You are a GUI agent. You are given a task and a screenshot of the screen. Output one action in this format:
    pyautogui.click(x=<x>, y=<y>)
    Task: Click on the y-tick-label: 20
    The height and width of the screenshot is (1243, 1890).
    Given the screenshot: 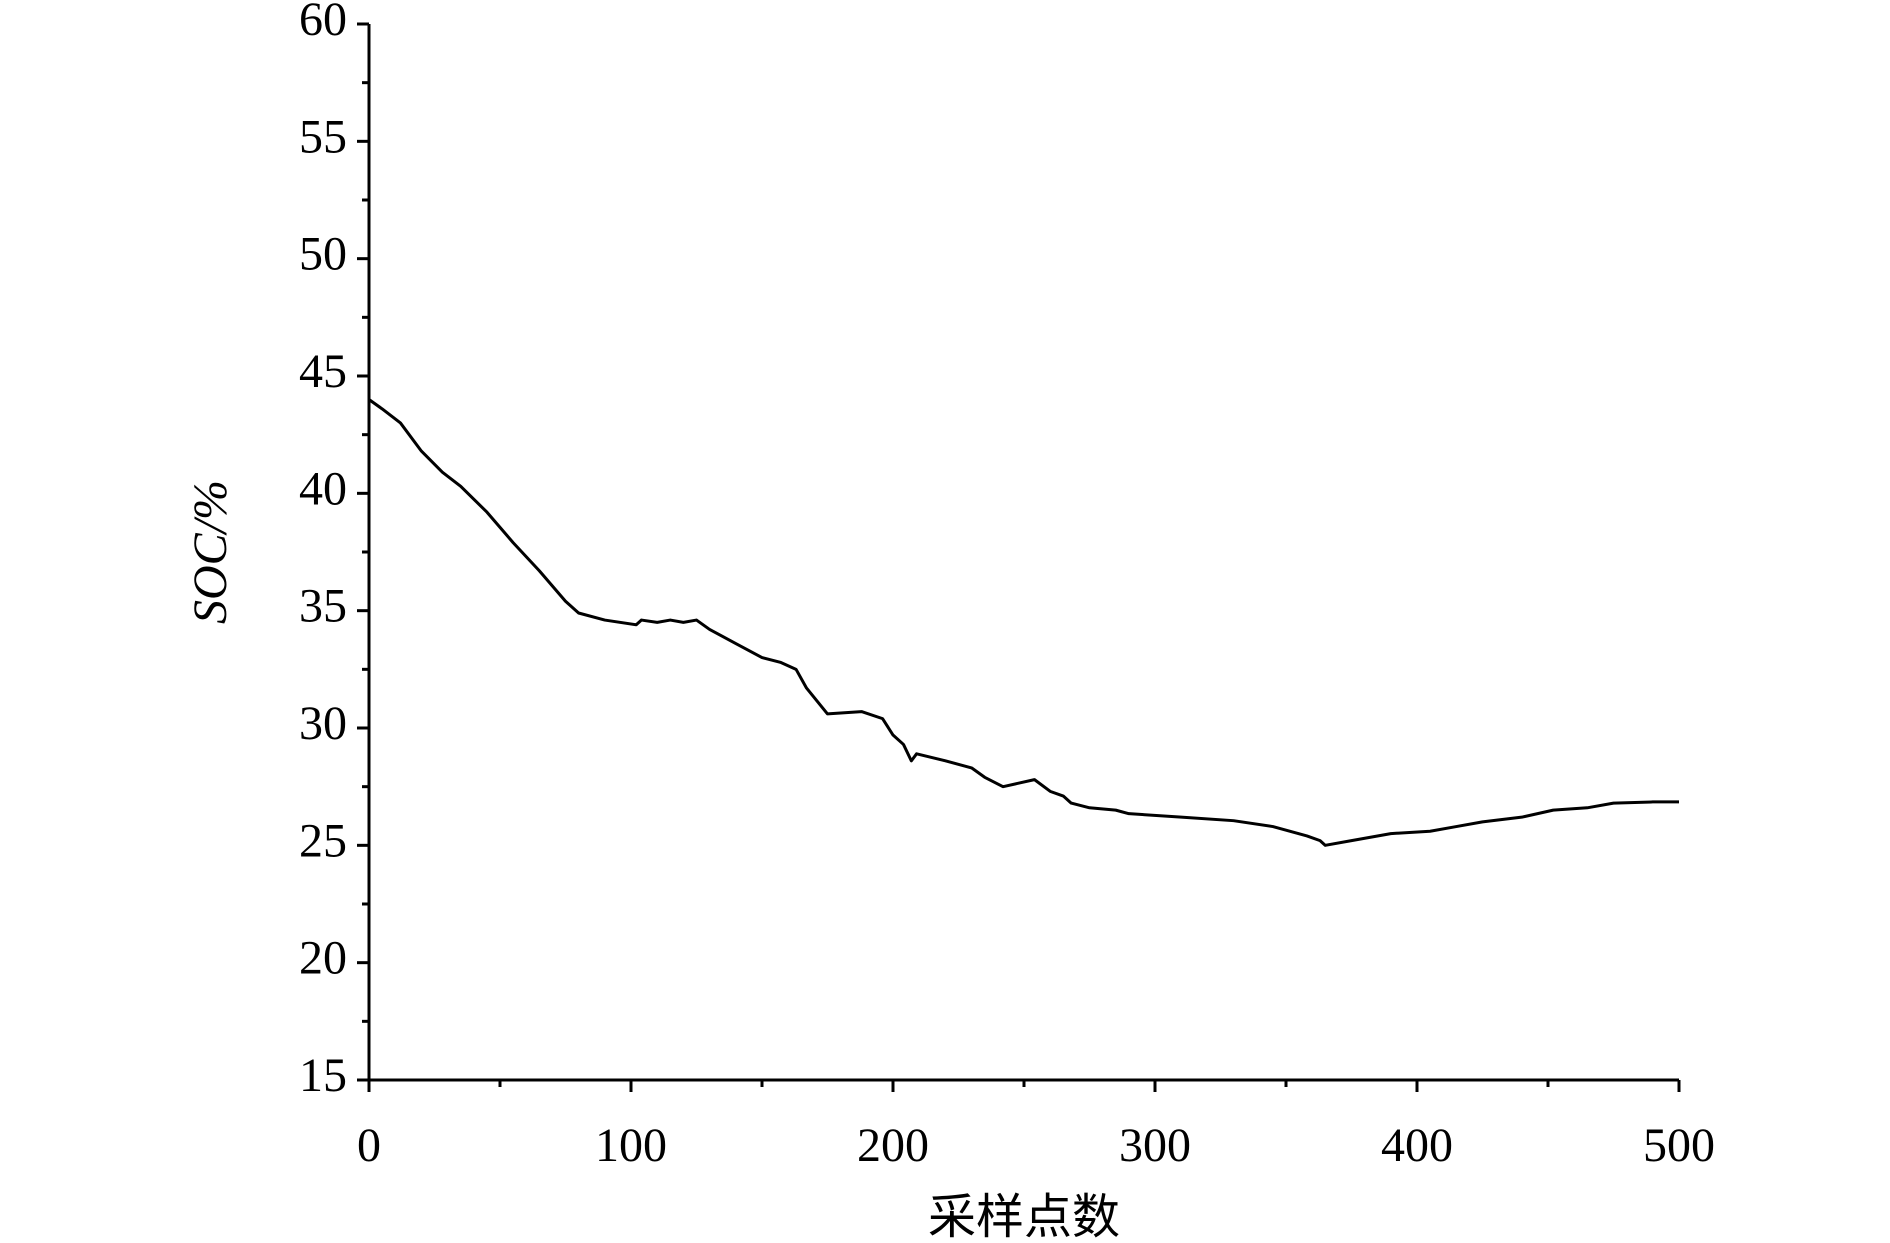 What is the action you would take?
    pyautogui.click(x=323, y=958)
    